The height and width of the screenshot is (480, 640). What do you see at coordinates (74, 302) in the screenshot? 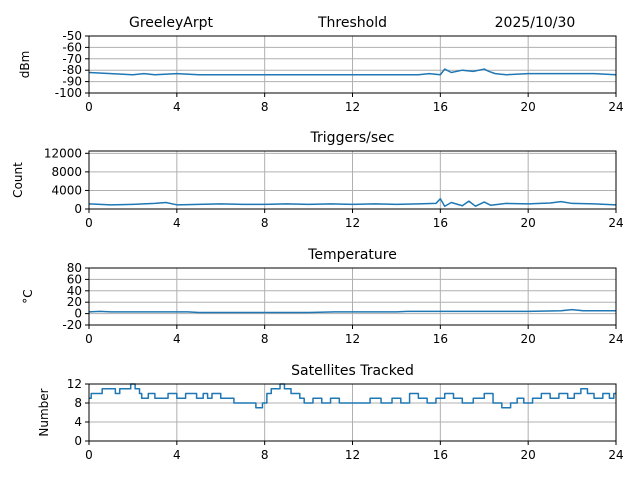
I see `y-tick-label: 20` at bounding box center [74, 302].